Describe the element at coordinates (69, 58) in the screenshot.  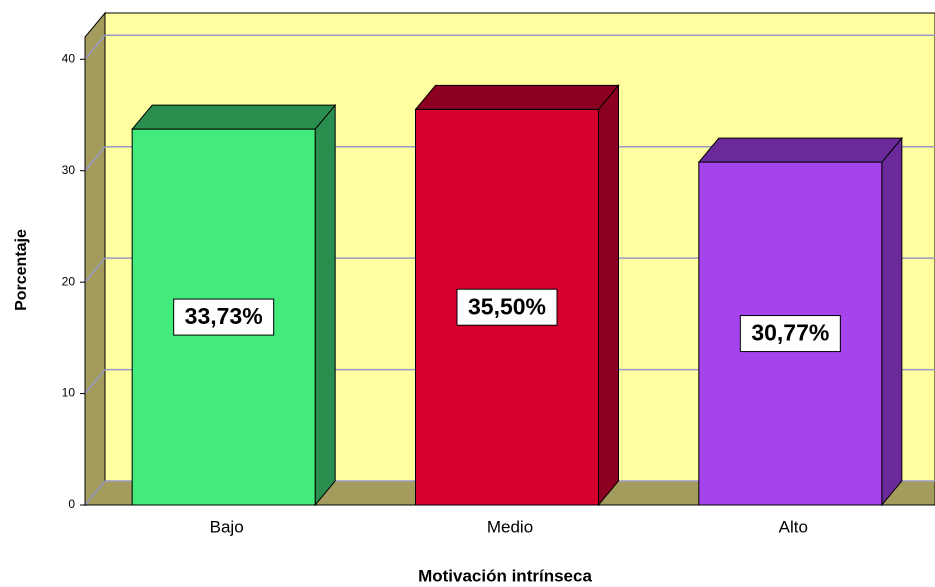
I see `y-tick-label: 40` at that location.